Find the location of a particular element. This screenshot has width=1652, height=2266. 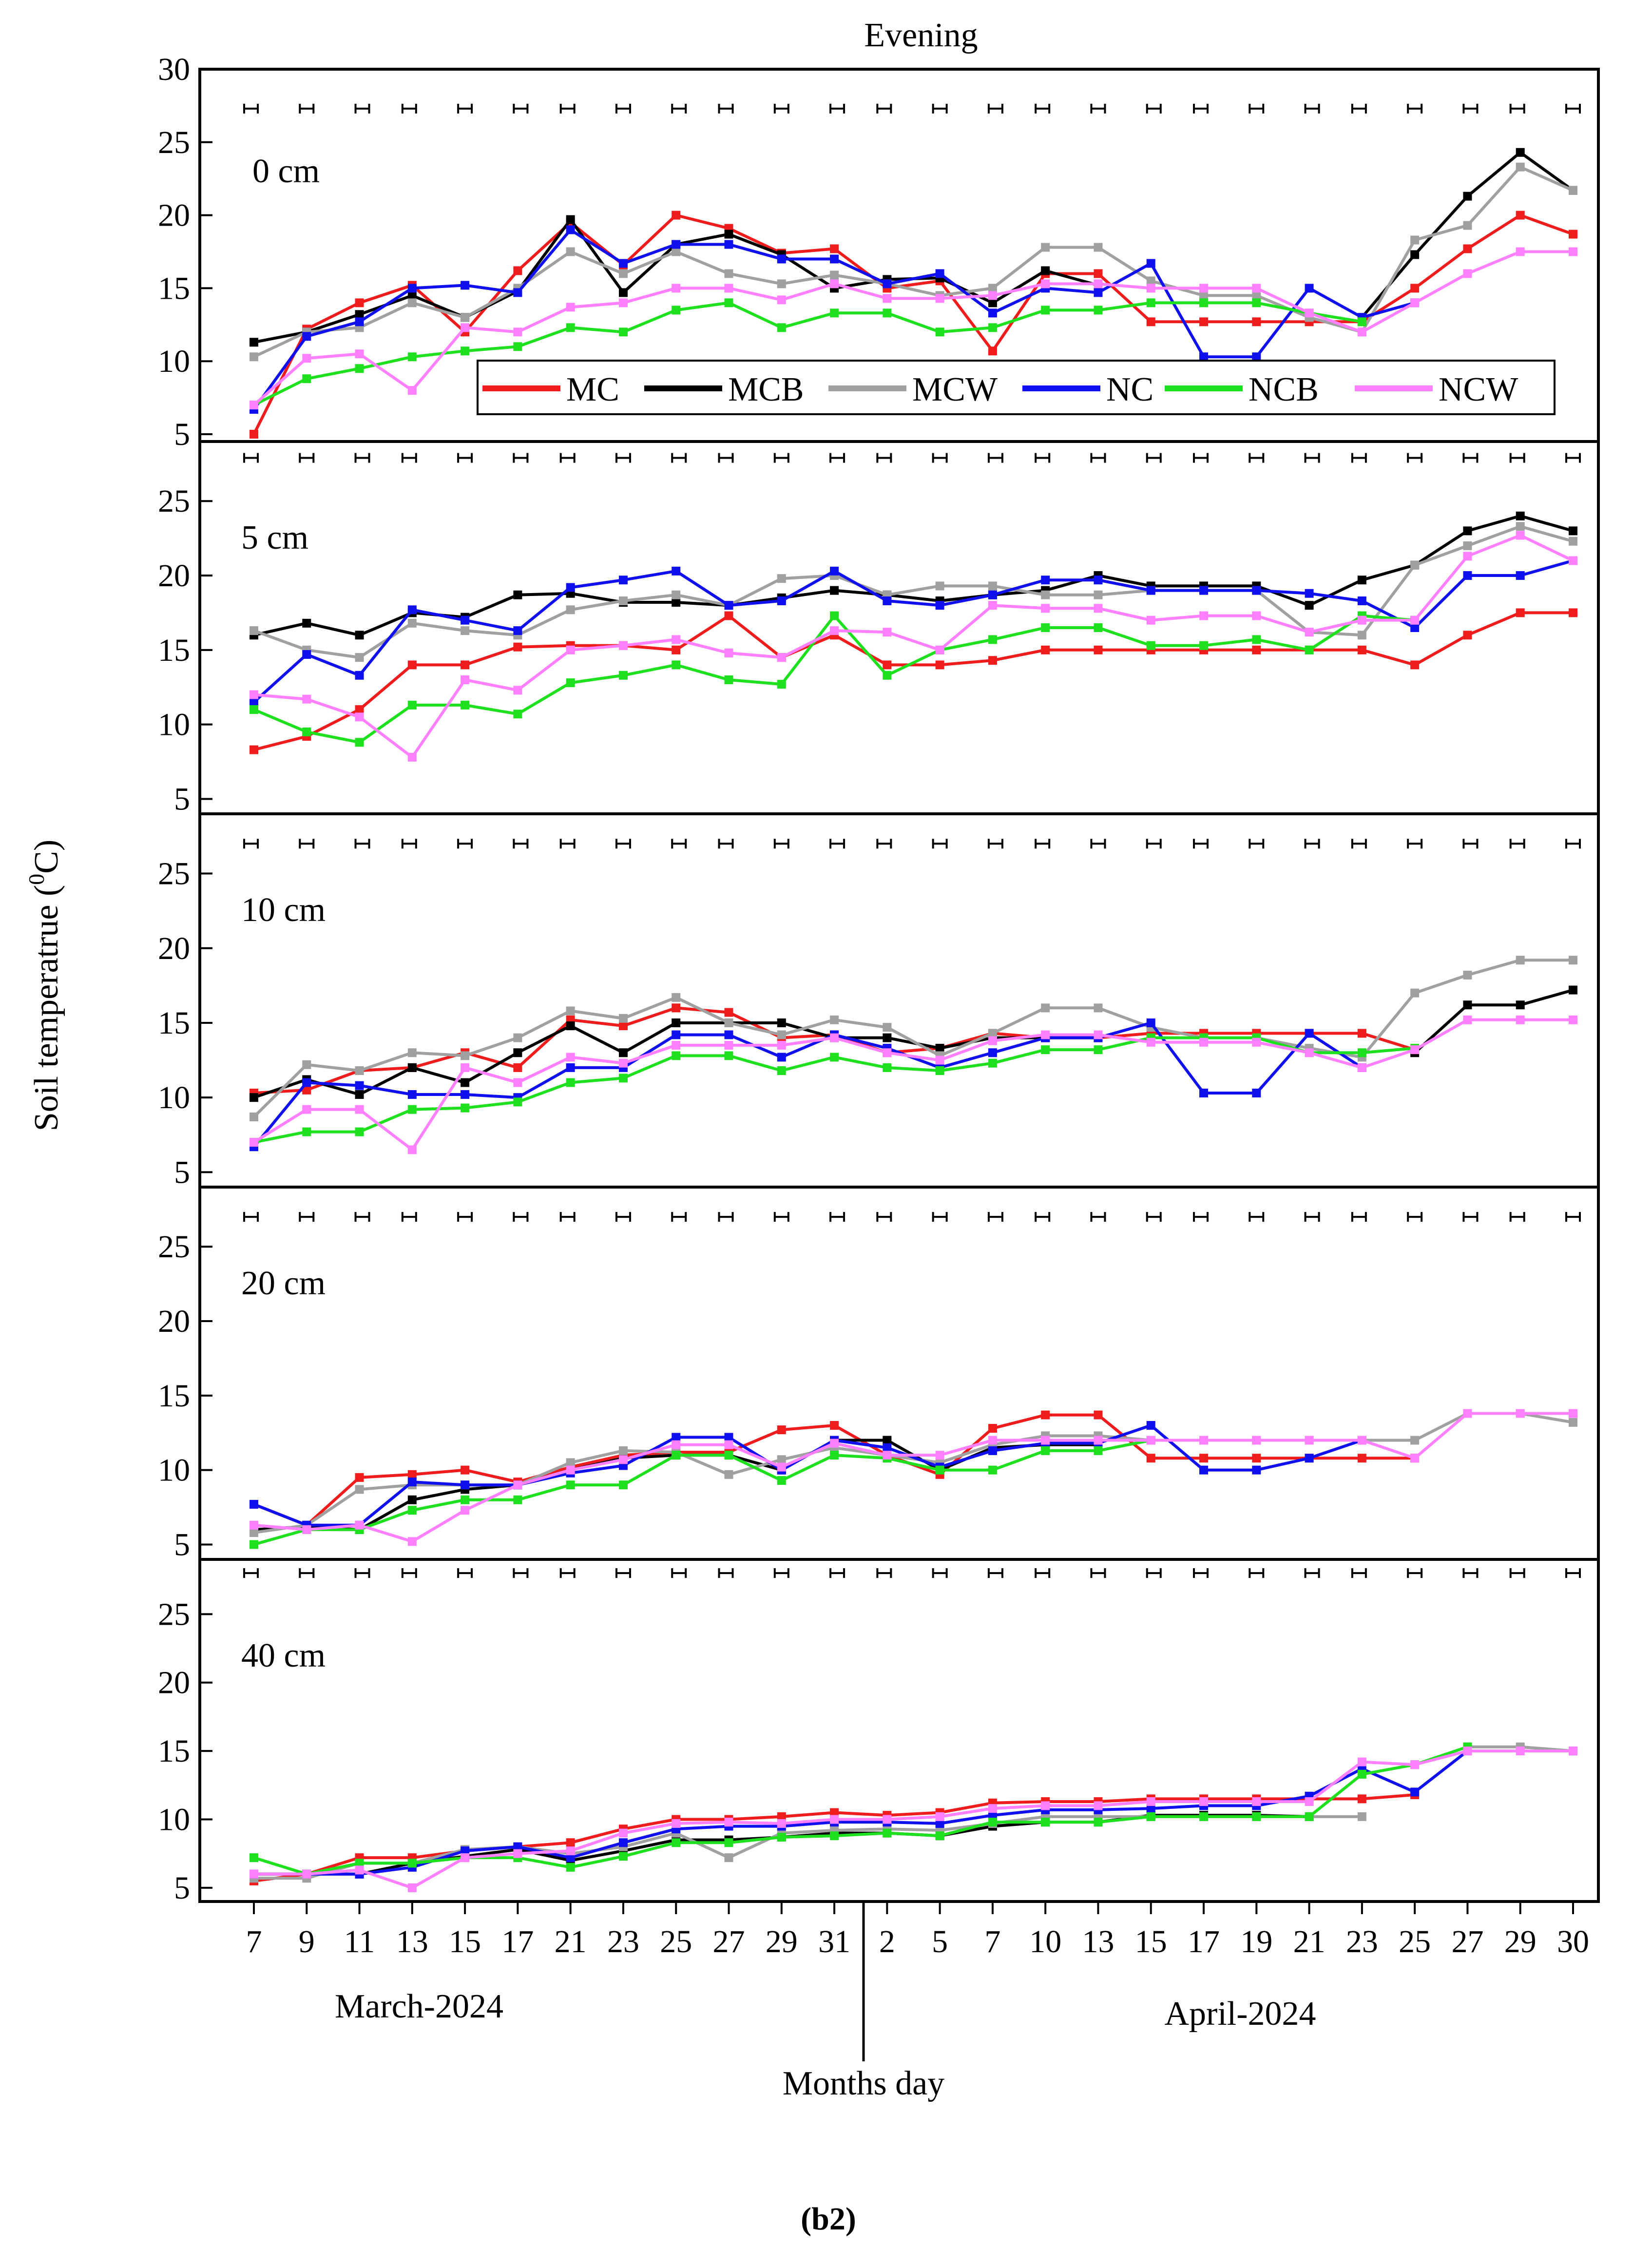

x-axis-title: Months day is located at coordinates (864, 2083).